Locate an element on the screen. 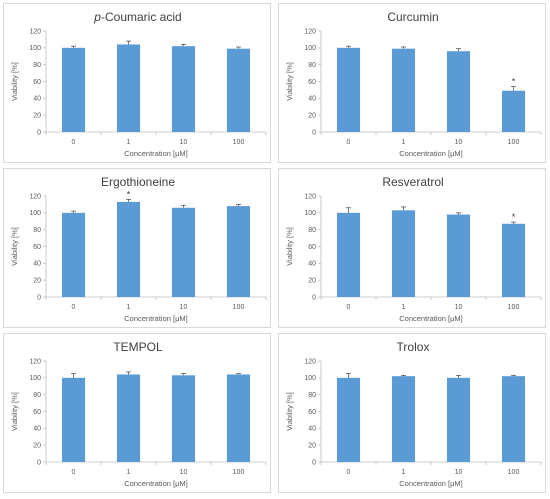 This screenshot has height=499, width=550. chart-title-part: Trolox is located at coordinates (413, 347).